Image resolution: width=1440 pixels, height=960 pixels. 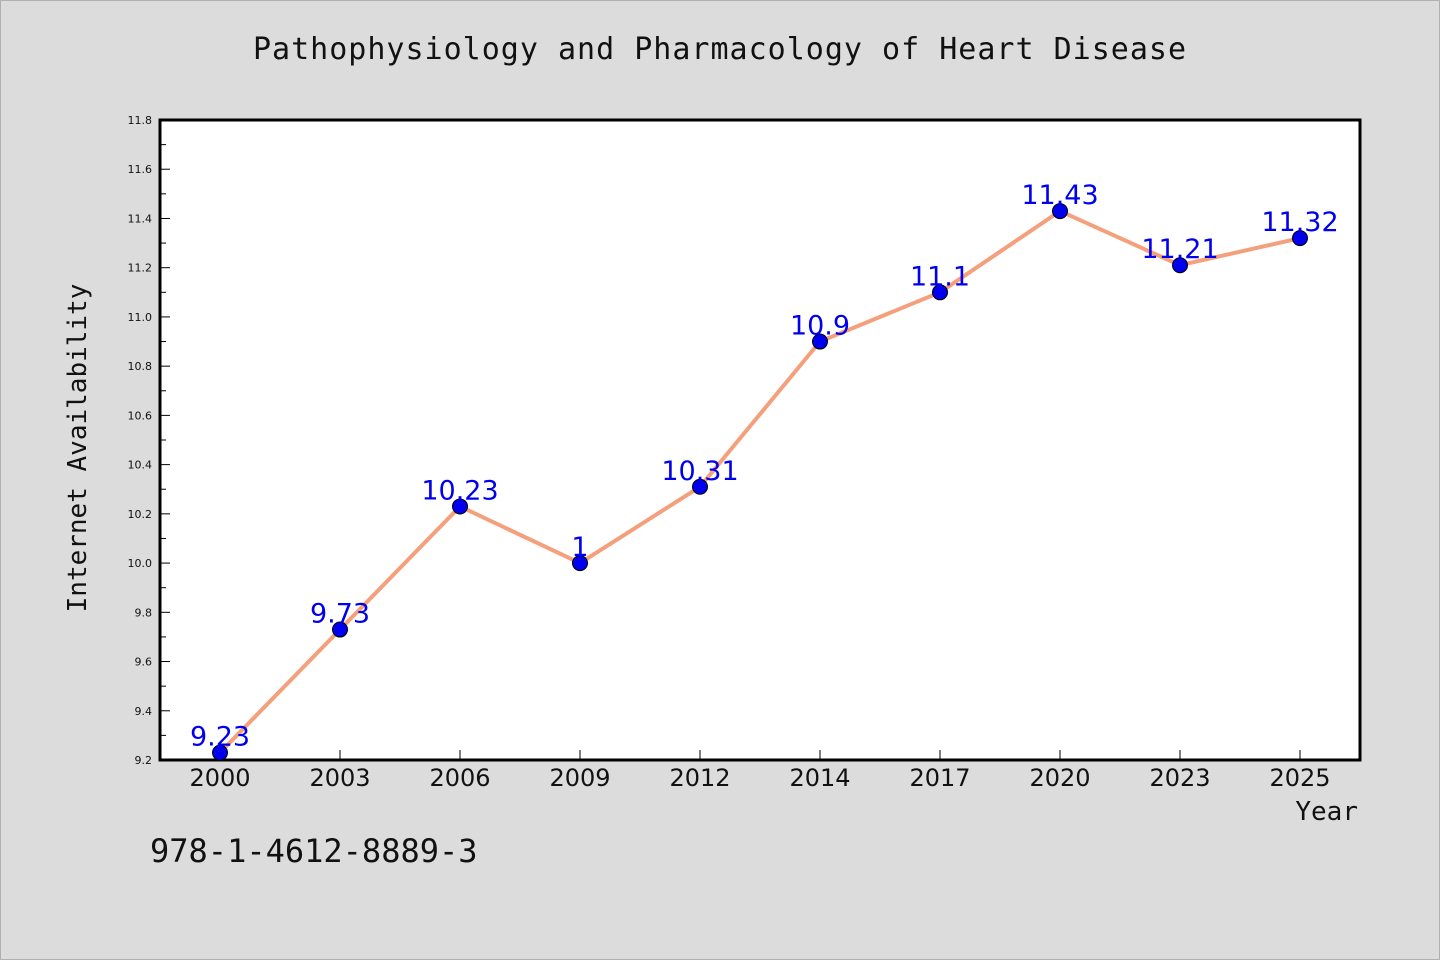 What do you see at coordinates (820, 326) in the screenshot?
I see `data-label: 10.9` at bounding box center [820, 326].